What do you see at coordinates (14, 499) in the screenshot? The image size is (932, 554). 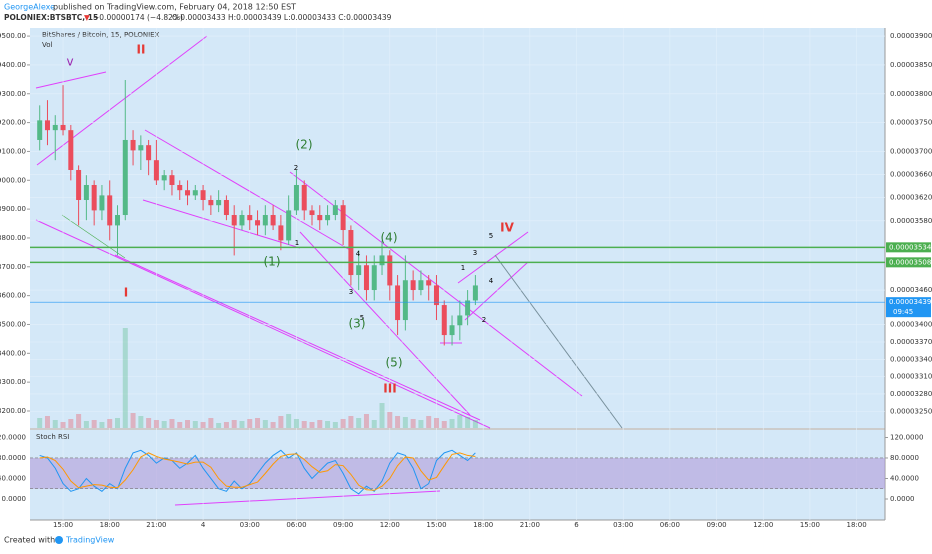 I see `y2-tick-label: 0.0000` at bounding box center [14, 499].